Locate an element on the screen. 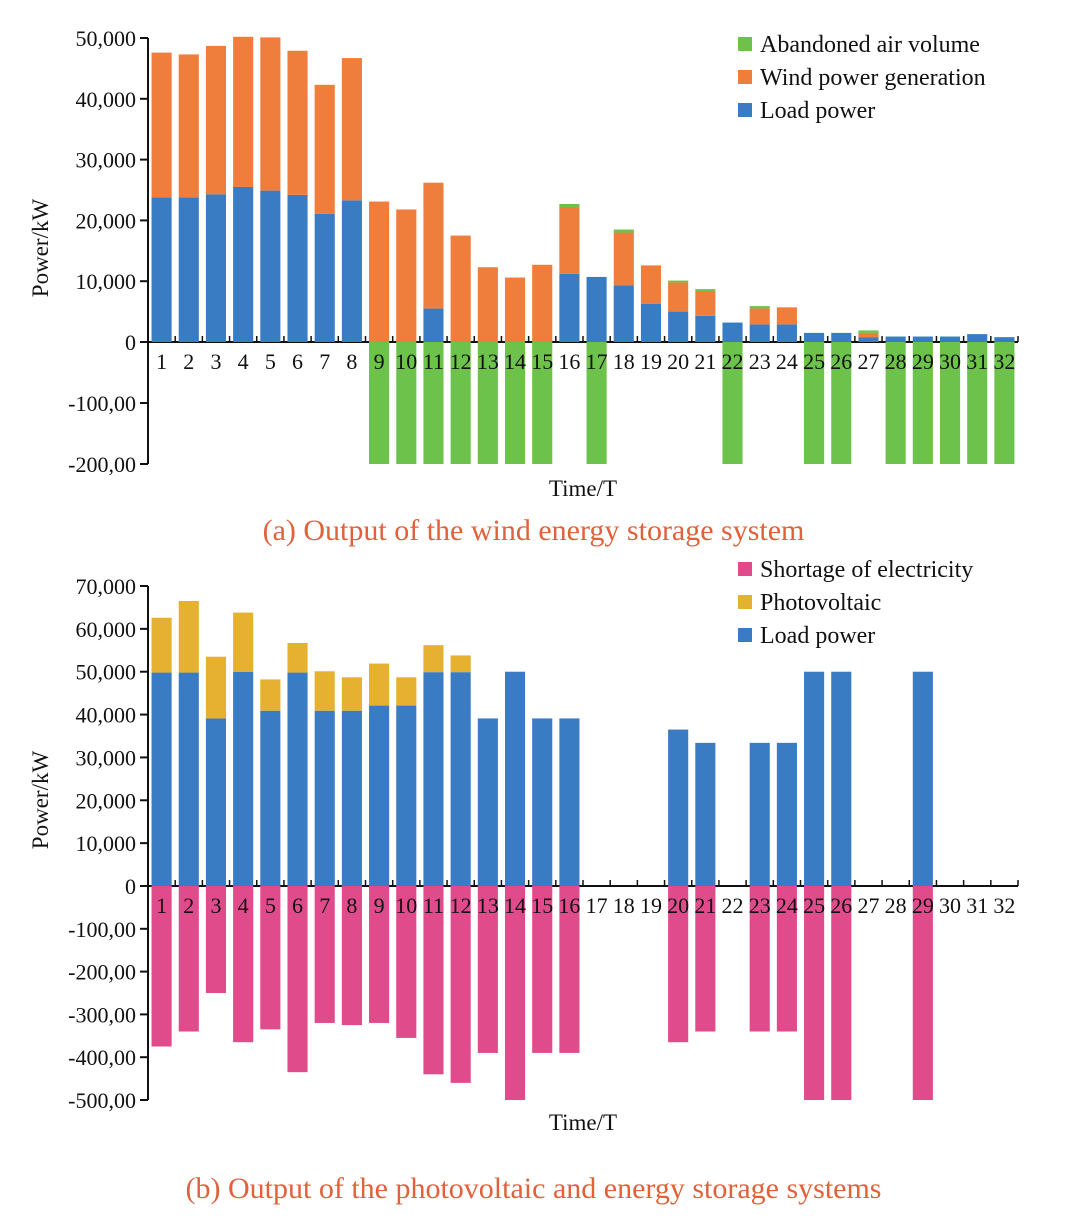 This screenshot has width=1067, height=1221. x-tick-label: 24 is located at coordinates (787, 905).